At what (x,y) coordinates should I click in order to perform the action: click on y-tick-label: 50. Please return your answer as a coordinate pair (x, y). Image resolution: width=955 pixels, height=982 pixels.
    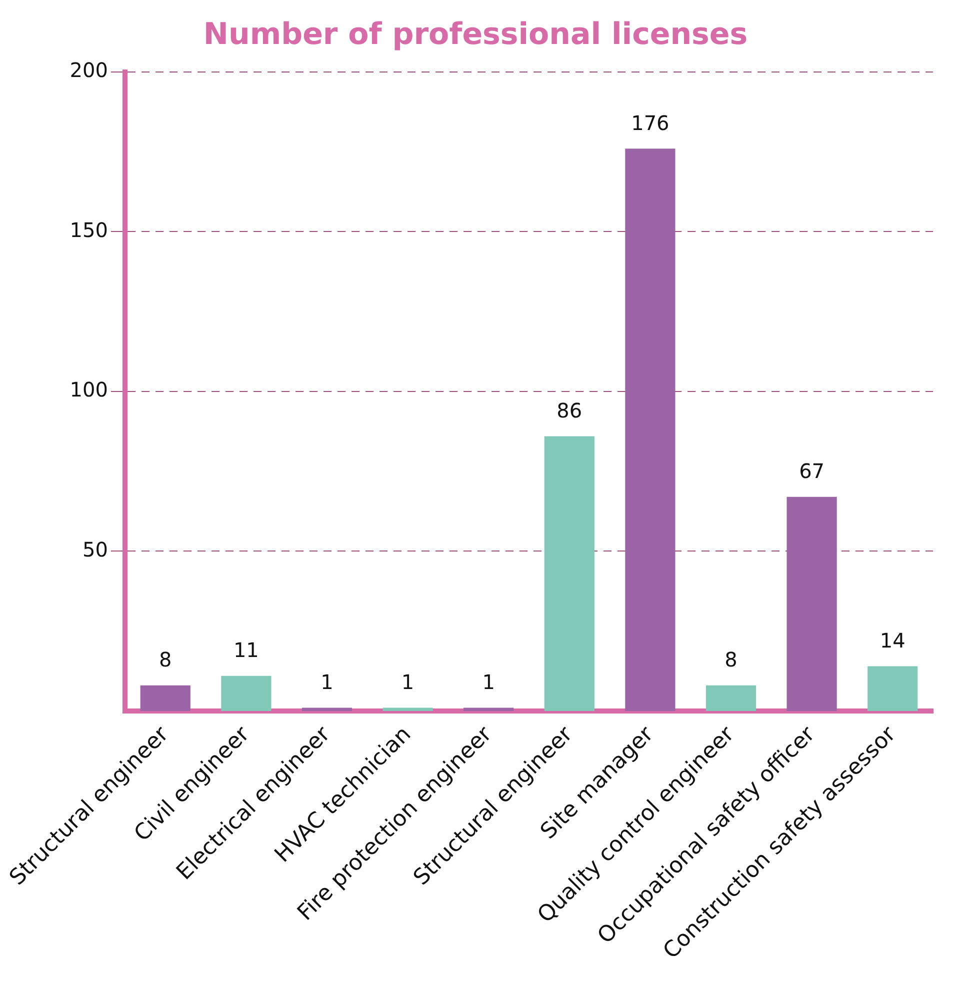
    Looking at the image, I should click on (95, 549).